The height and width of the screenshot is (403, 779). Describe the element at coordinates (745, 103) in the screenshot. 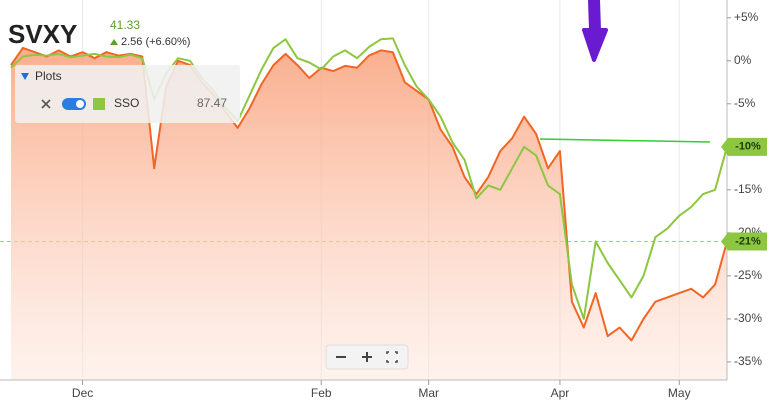

I see `y-tick-label: -5%` at that location.